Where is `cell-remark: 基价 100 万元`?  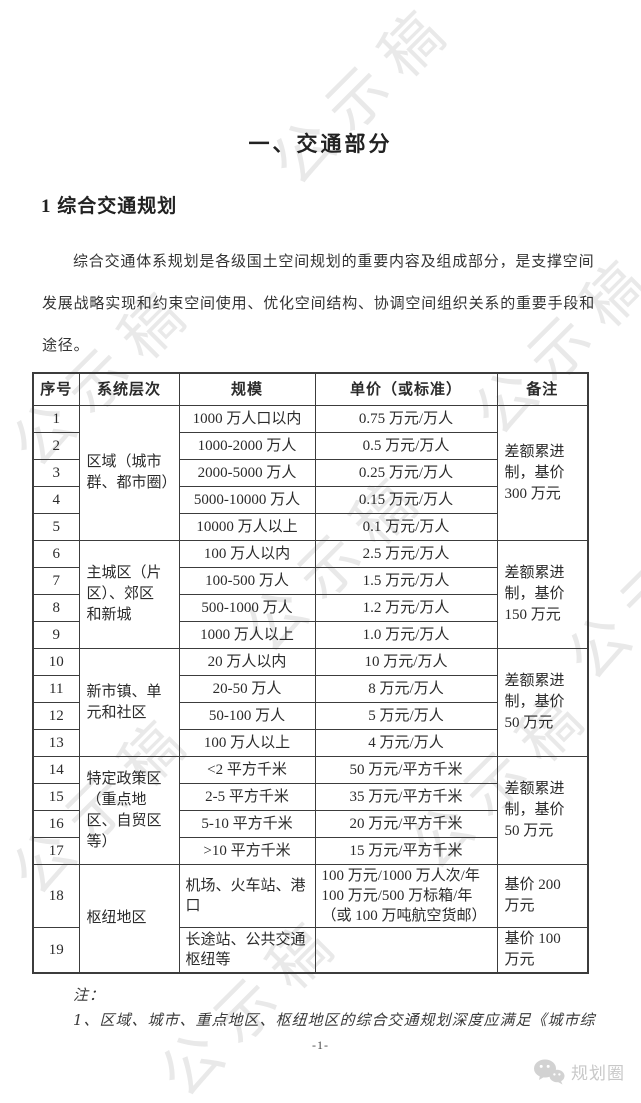 cell-remark: 基价 100 万元 is located at coordinates (542, 950).